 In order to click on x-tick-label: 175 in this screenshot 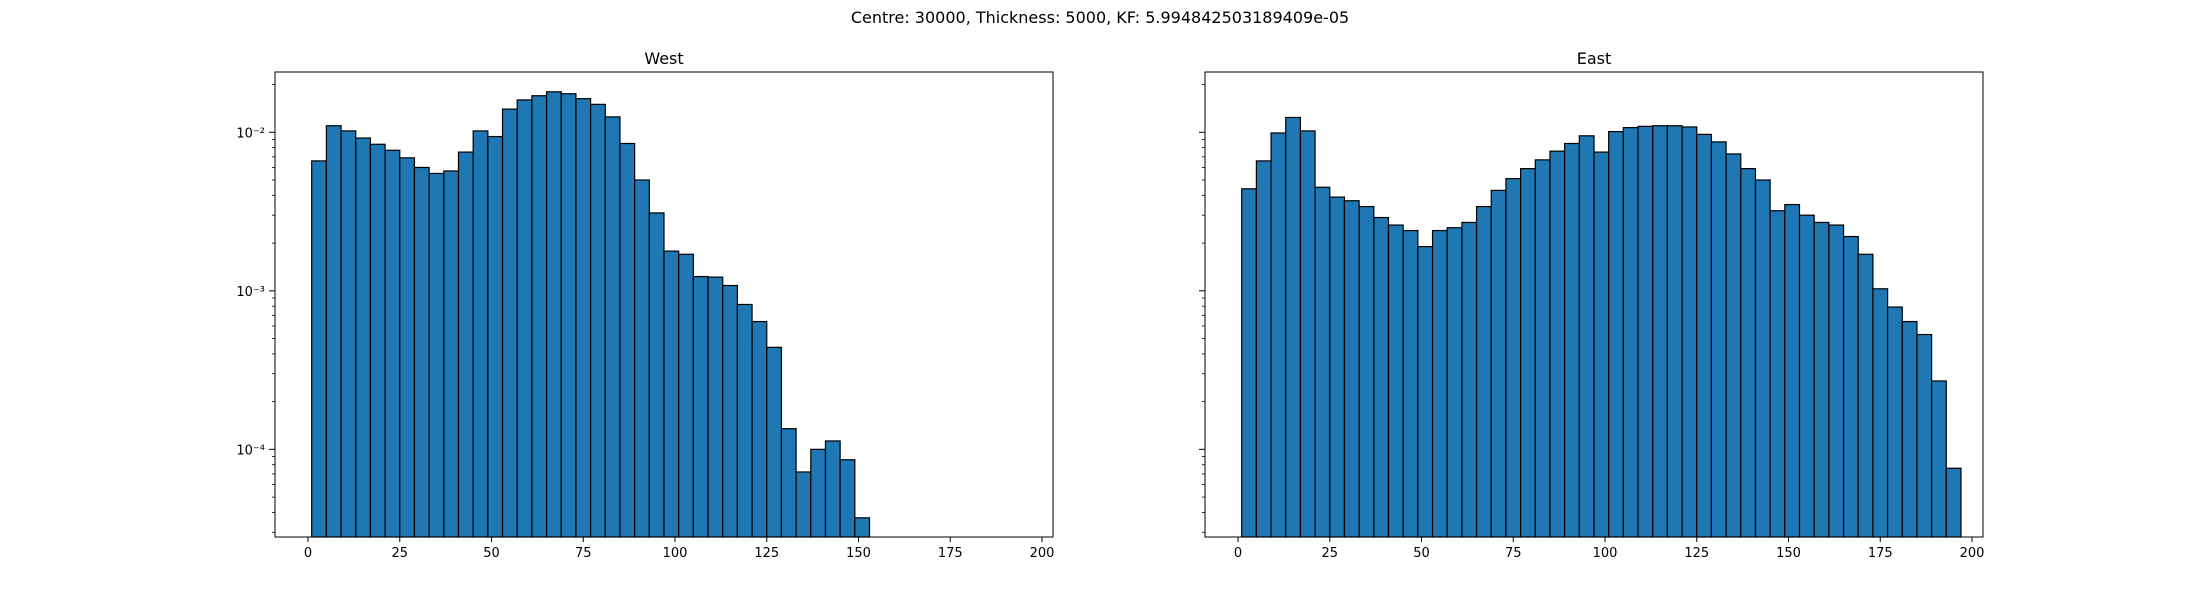, I will do `click(1880, 553)`.